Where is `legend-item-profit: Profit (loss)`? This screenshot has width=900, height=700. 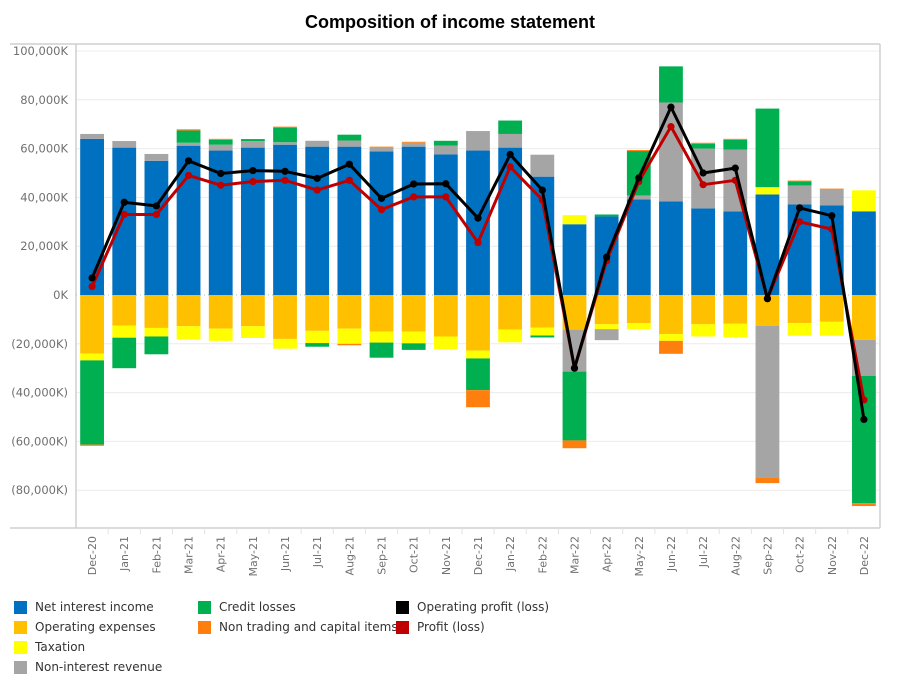 legend-item-profit: Profit (loss) is located at coordinates (440, 627).